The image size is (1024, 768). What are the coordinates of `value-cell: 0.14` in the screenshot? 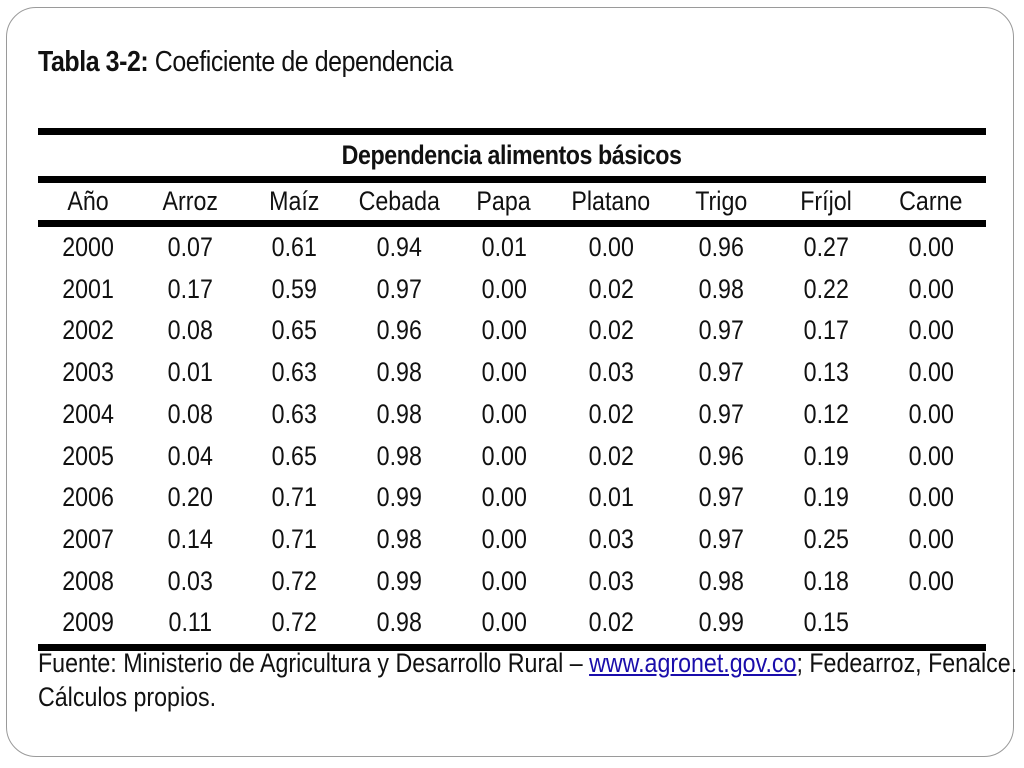 It's located at (190, 540).